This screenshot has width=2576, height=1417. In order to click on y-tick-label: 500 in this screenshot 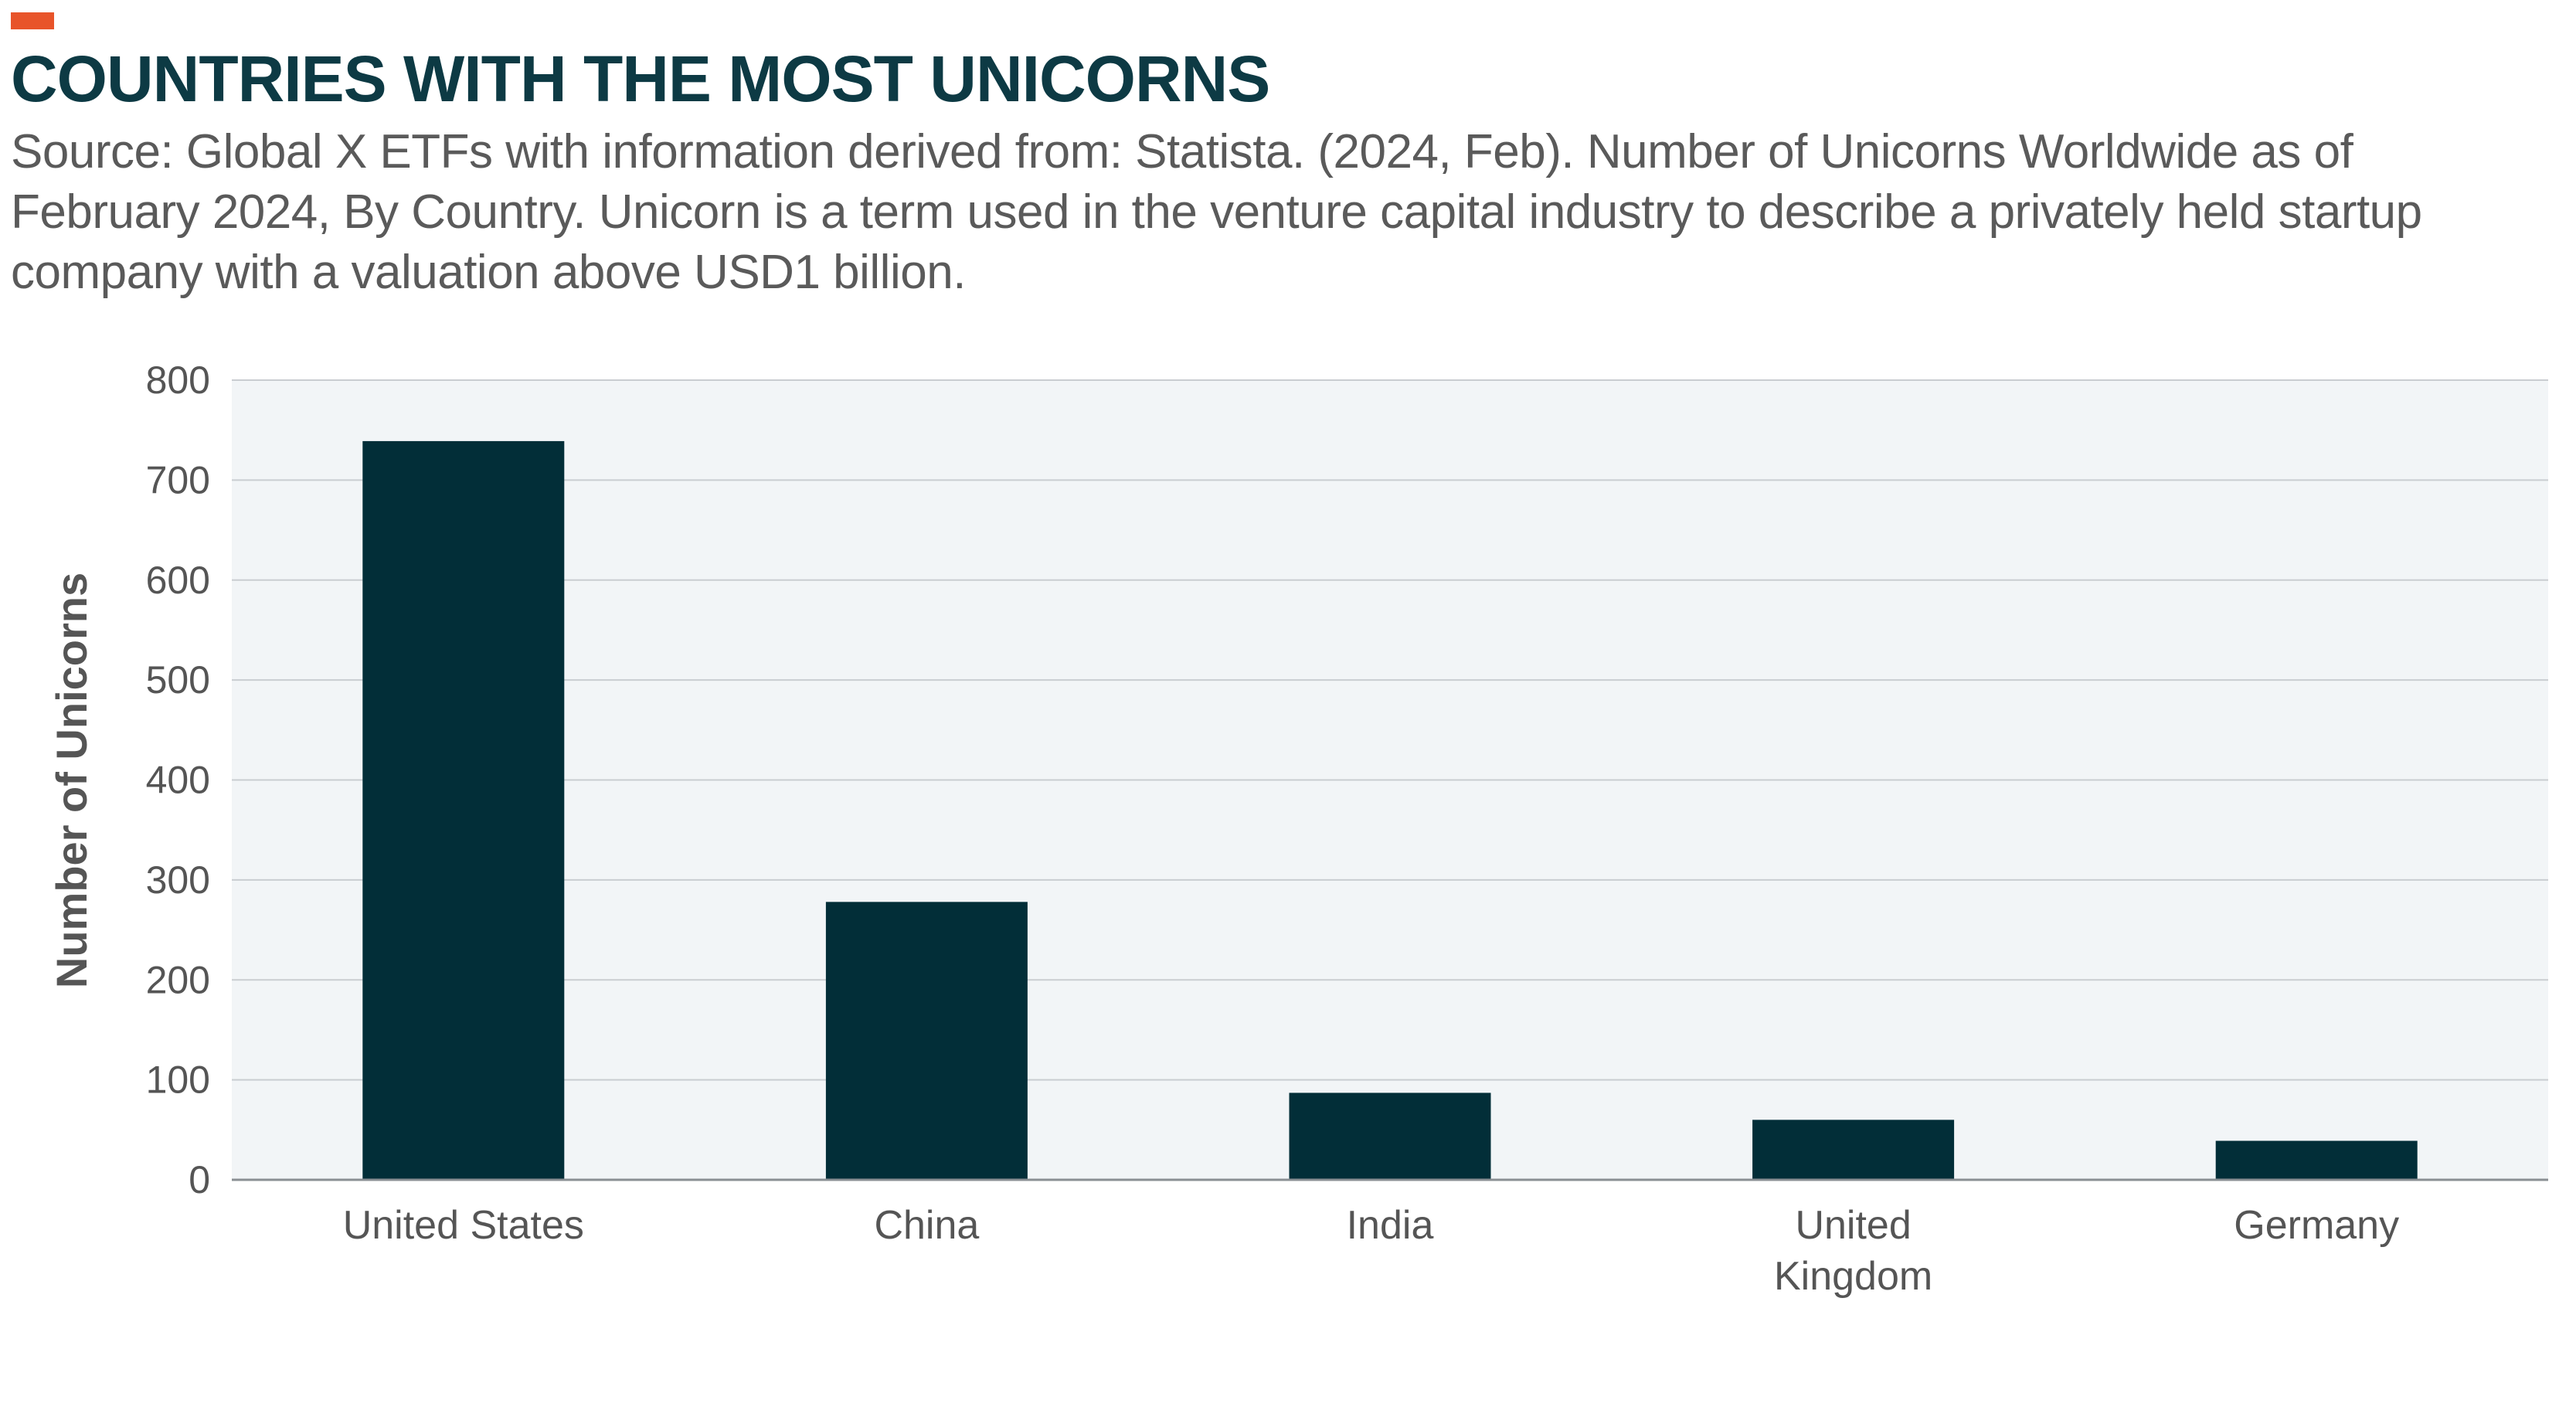, I will do `click(178, 680)`.